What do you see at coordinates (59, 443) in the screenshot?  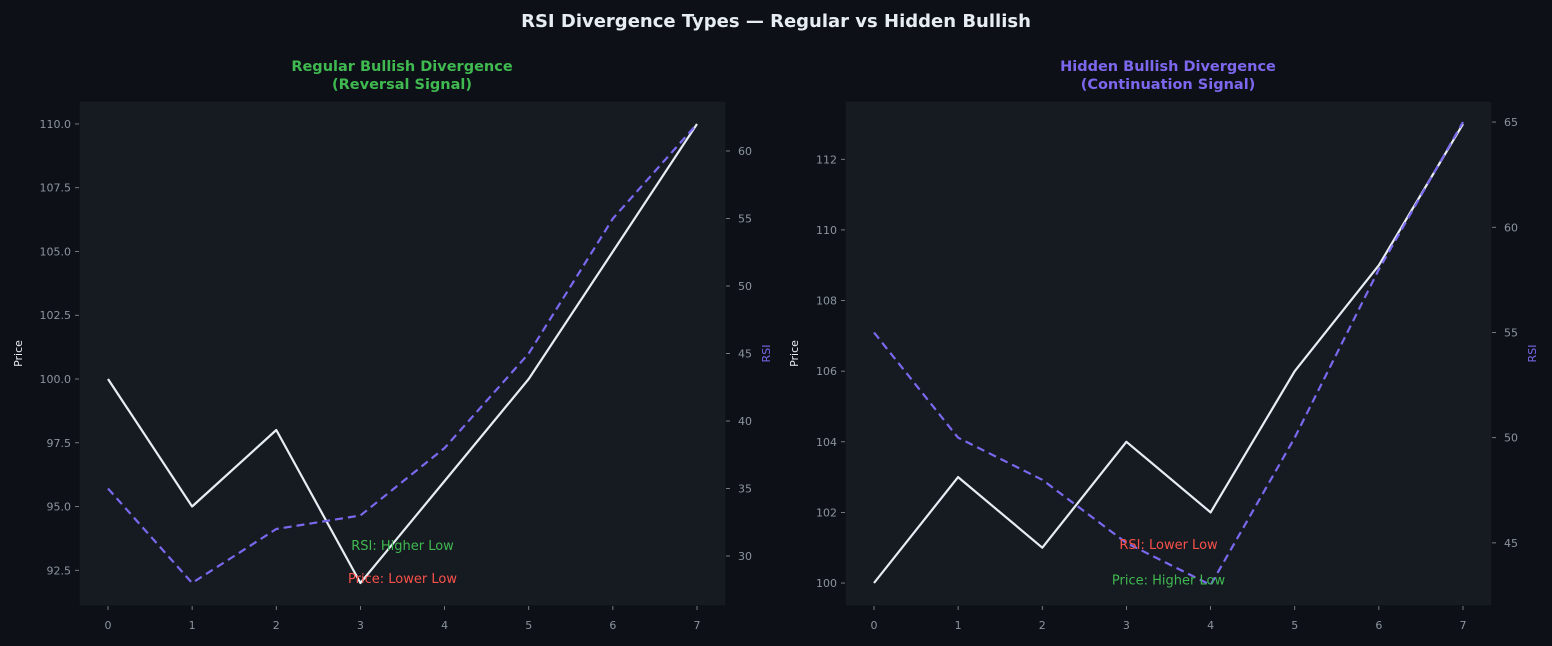 I see `y-tick-label: 97.5` at bounding box center [59, 443].